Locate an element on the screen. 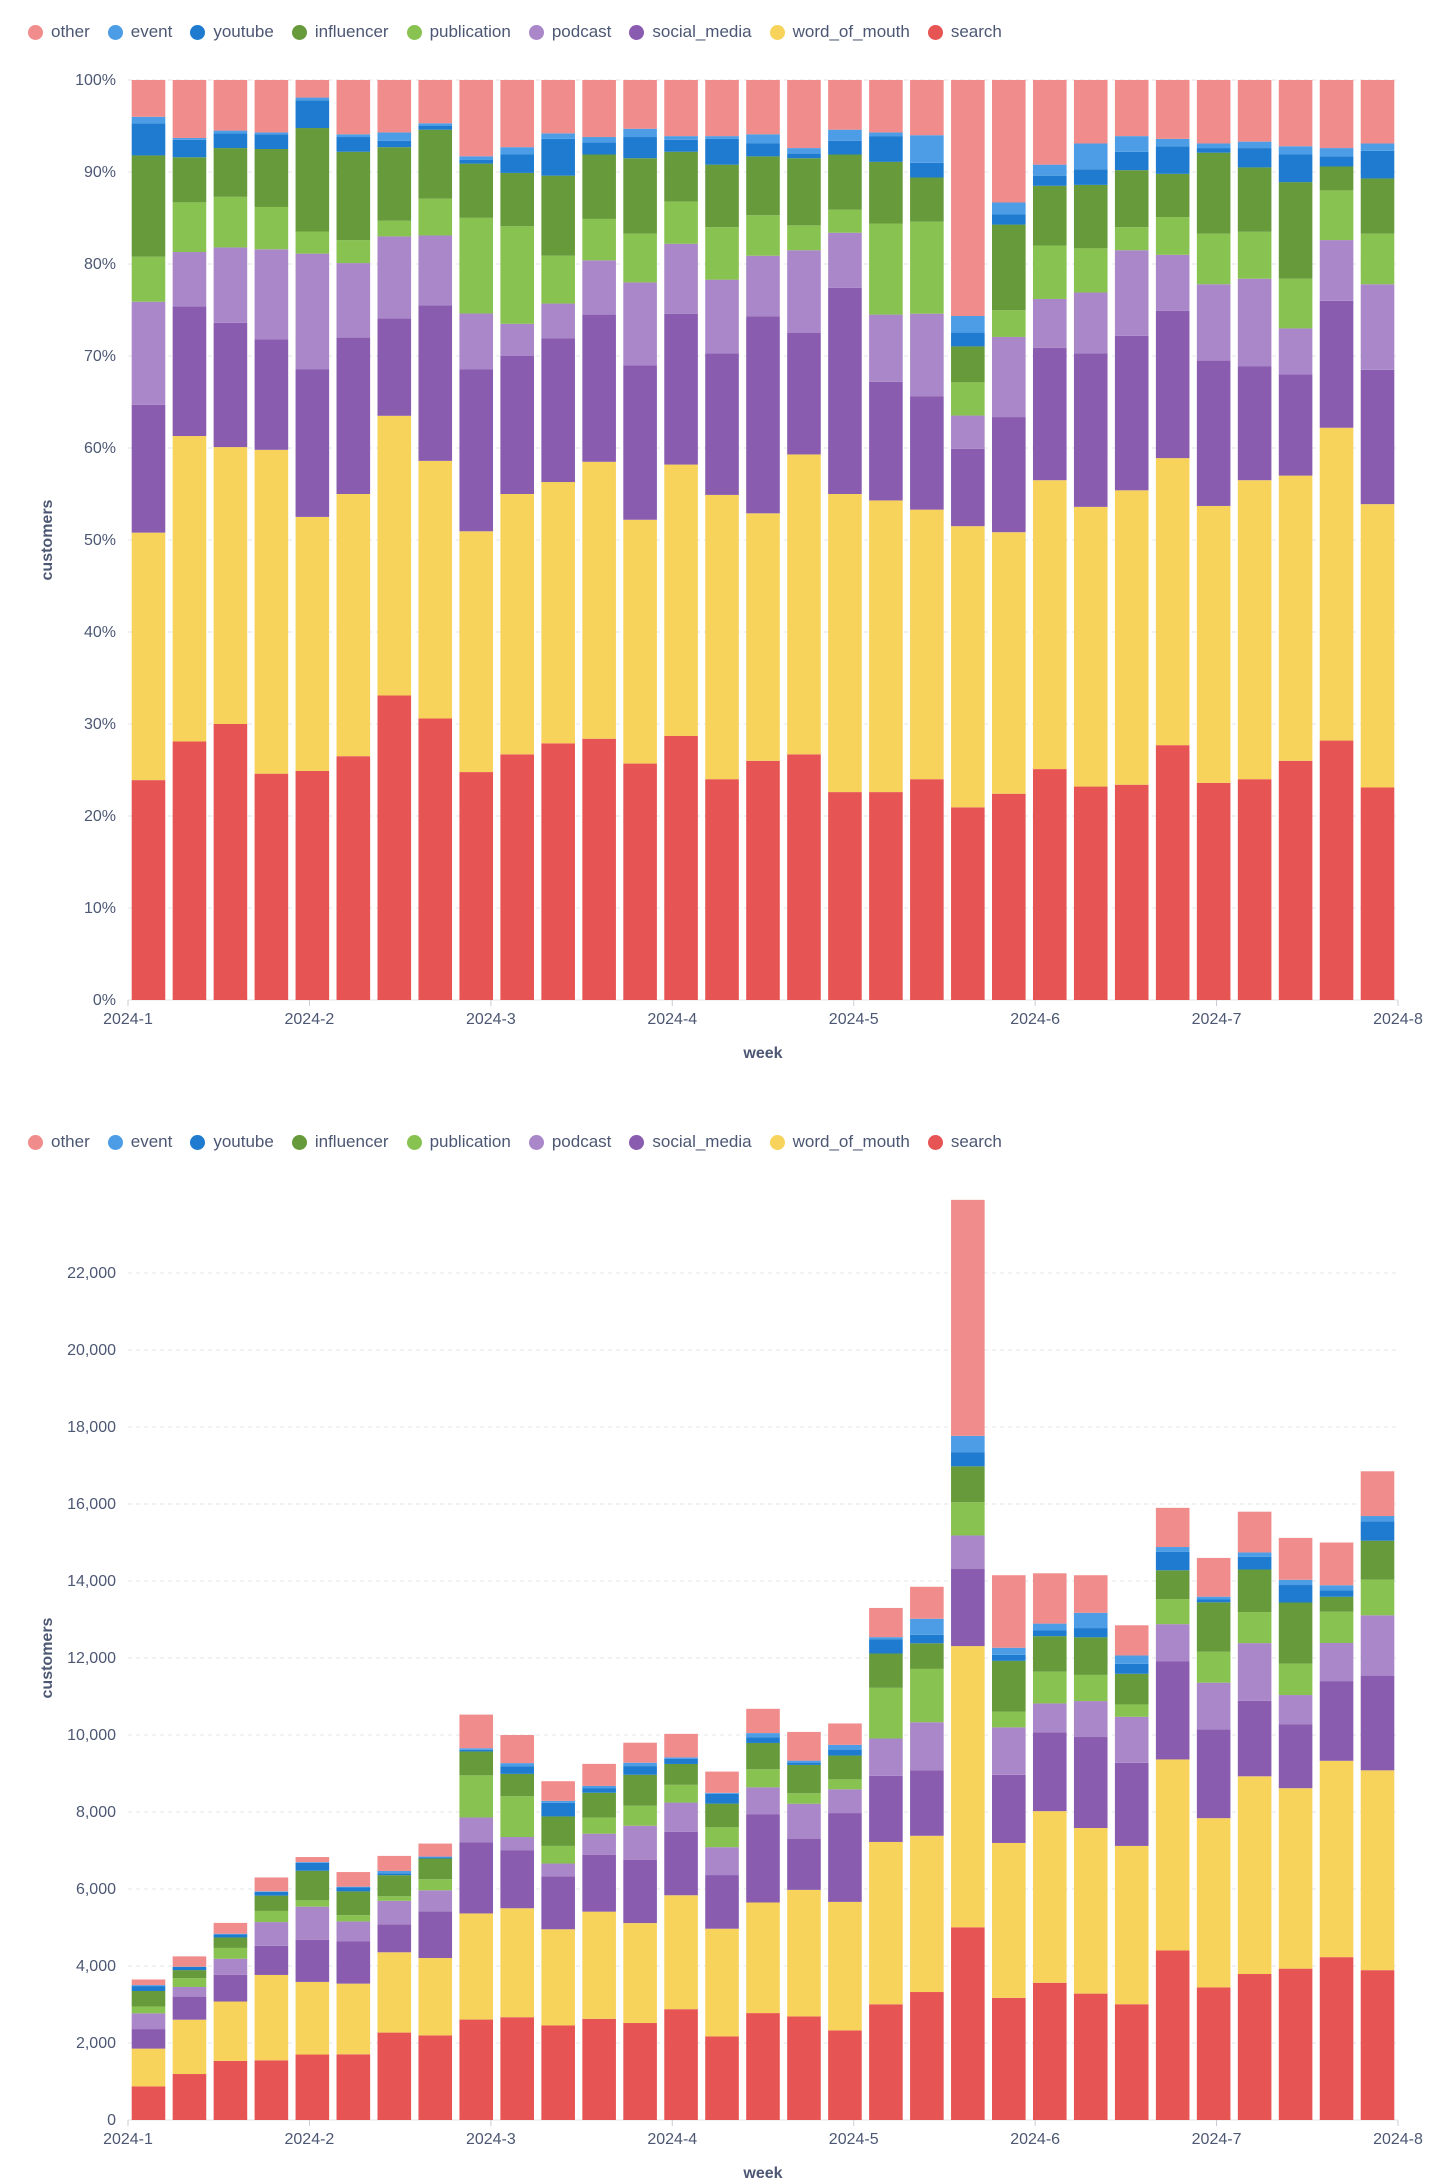 Image resolution: width=1438 pixels, height=2184 pixels. legend-item-podcast: podcast is located at coordinates (569, 1142).